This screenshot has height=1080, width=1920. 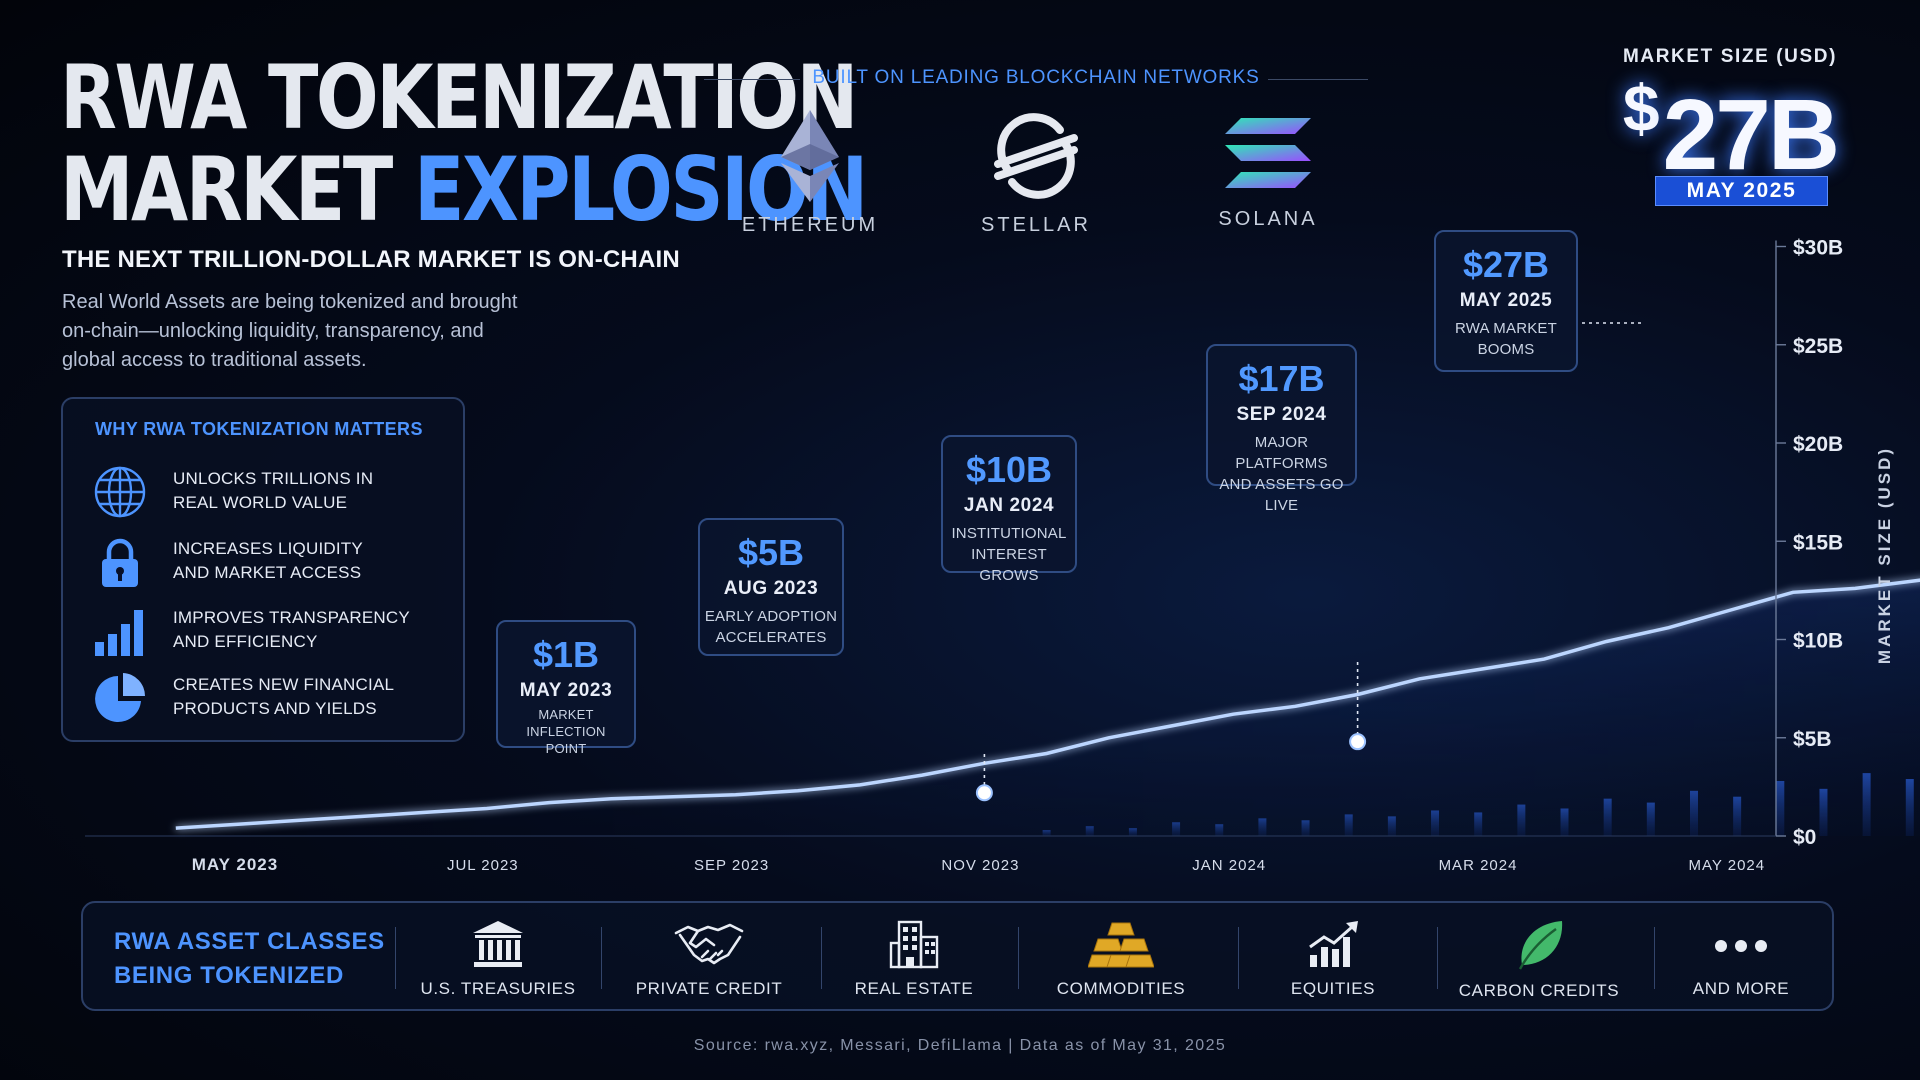 I want to click on callout-date: MAY 2025, so click(x=1506, y=300).